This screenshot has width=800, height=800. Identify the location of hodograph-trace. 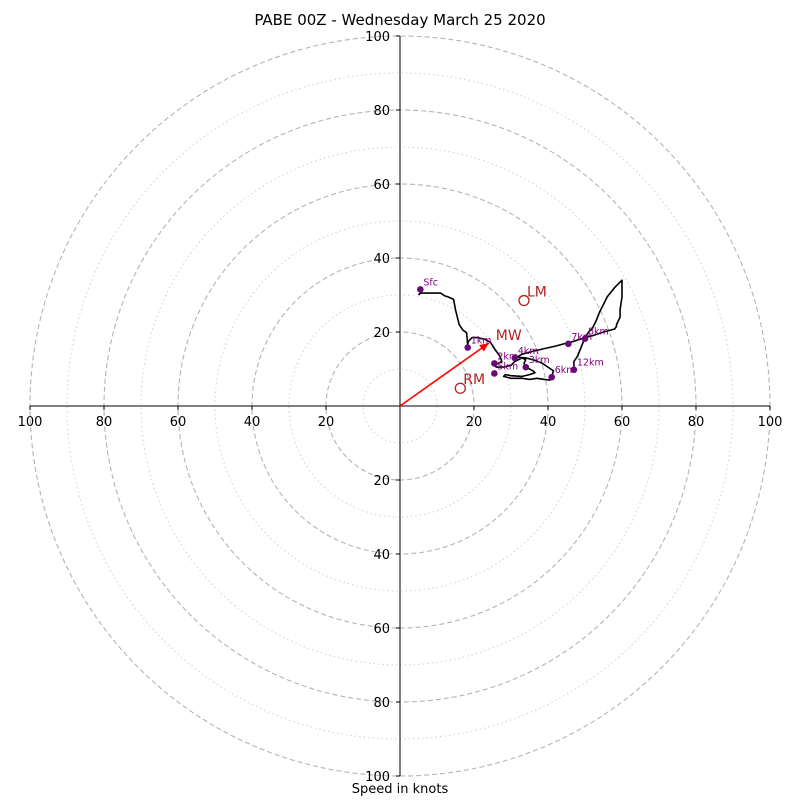
(520, 330).